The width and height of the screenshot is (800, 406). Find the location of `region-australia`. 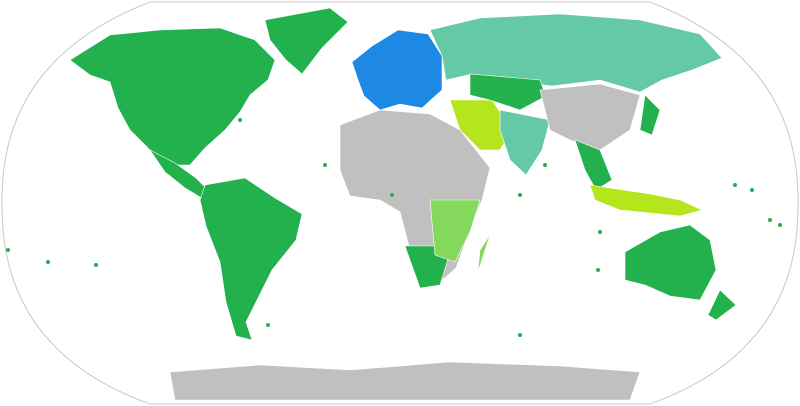

region-australia is located at coordinates (670, 262).